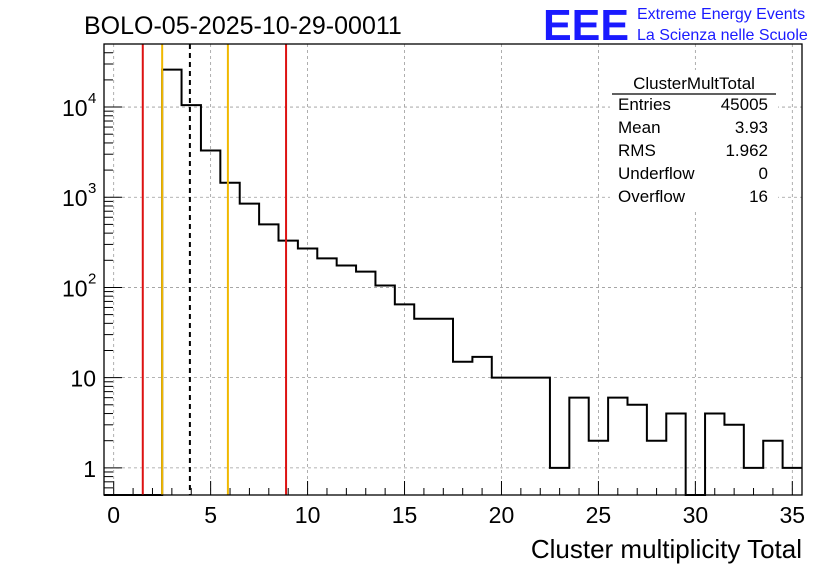 The width and height of the screenshot is (836, 572). Describe the element at coordinates (502, 515) in the screenshot. I see `x-tick-label: 20` at that location.